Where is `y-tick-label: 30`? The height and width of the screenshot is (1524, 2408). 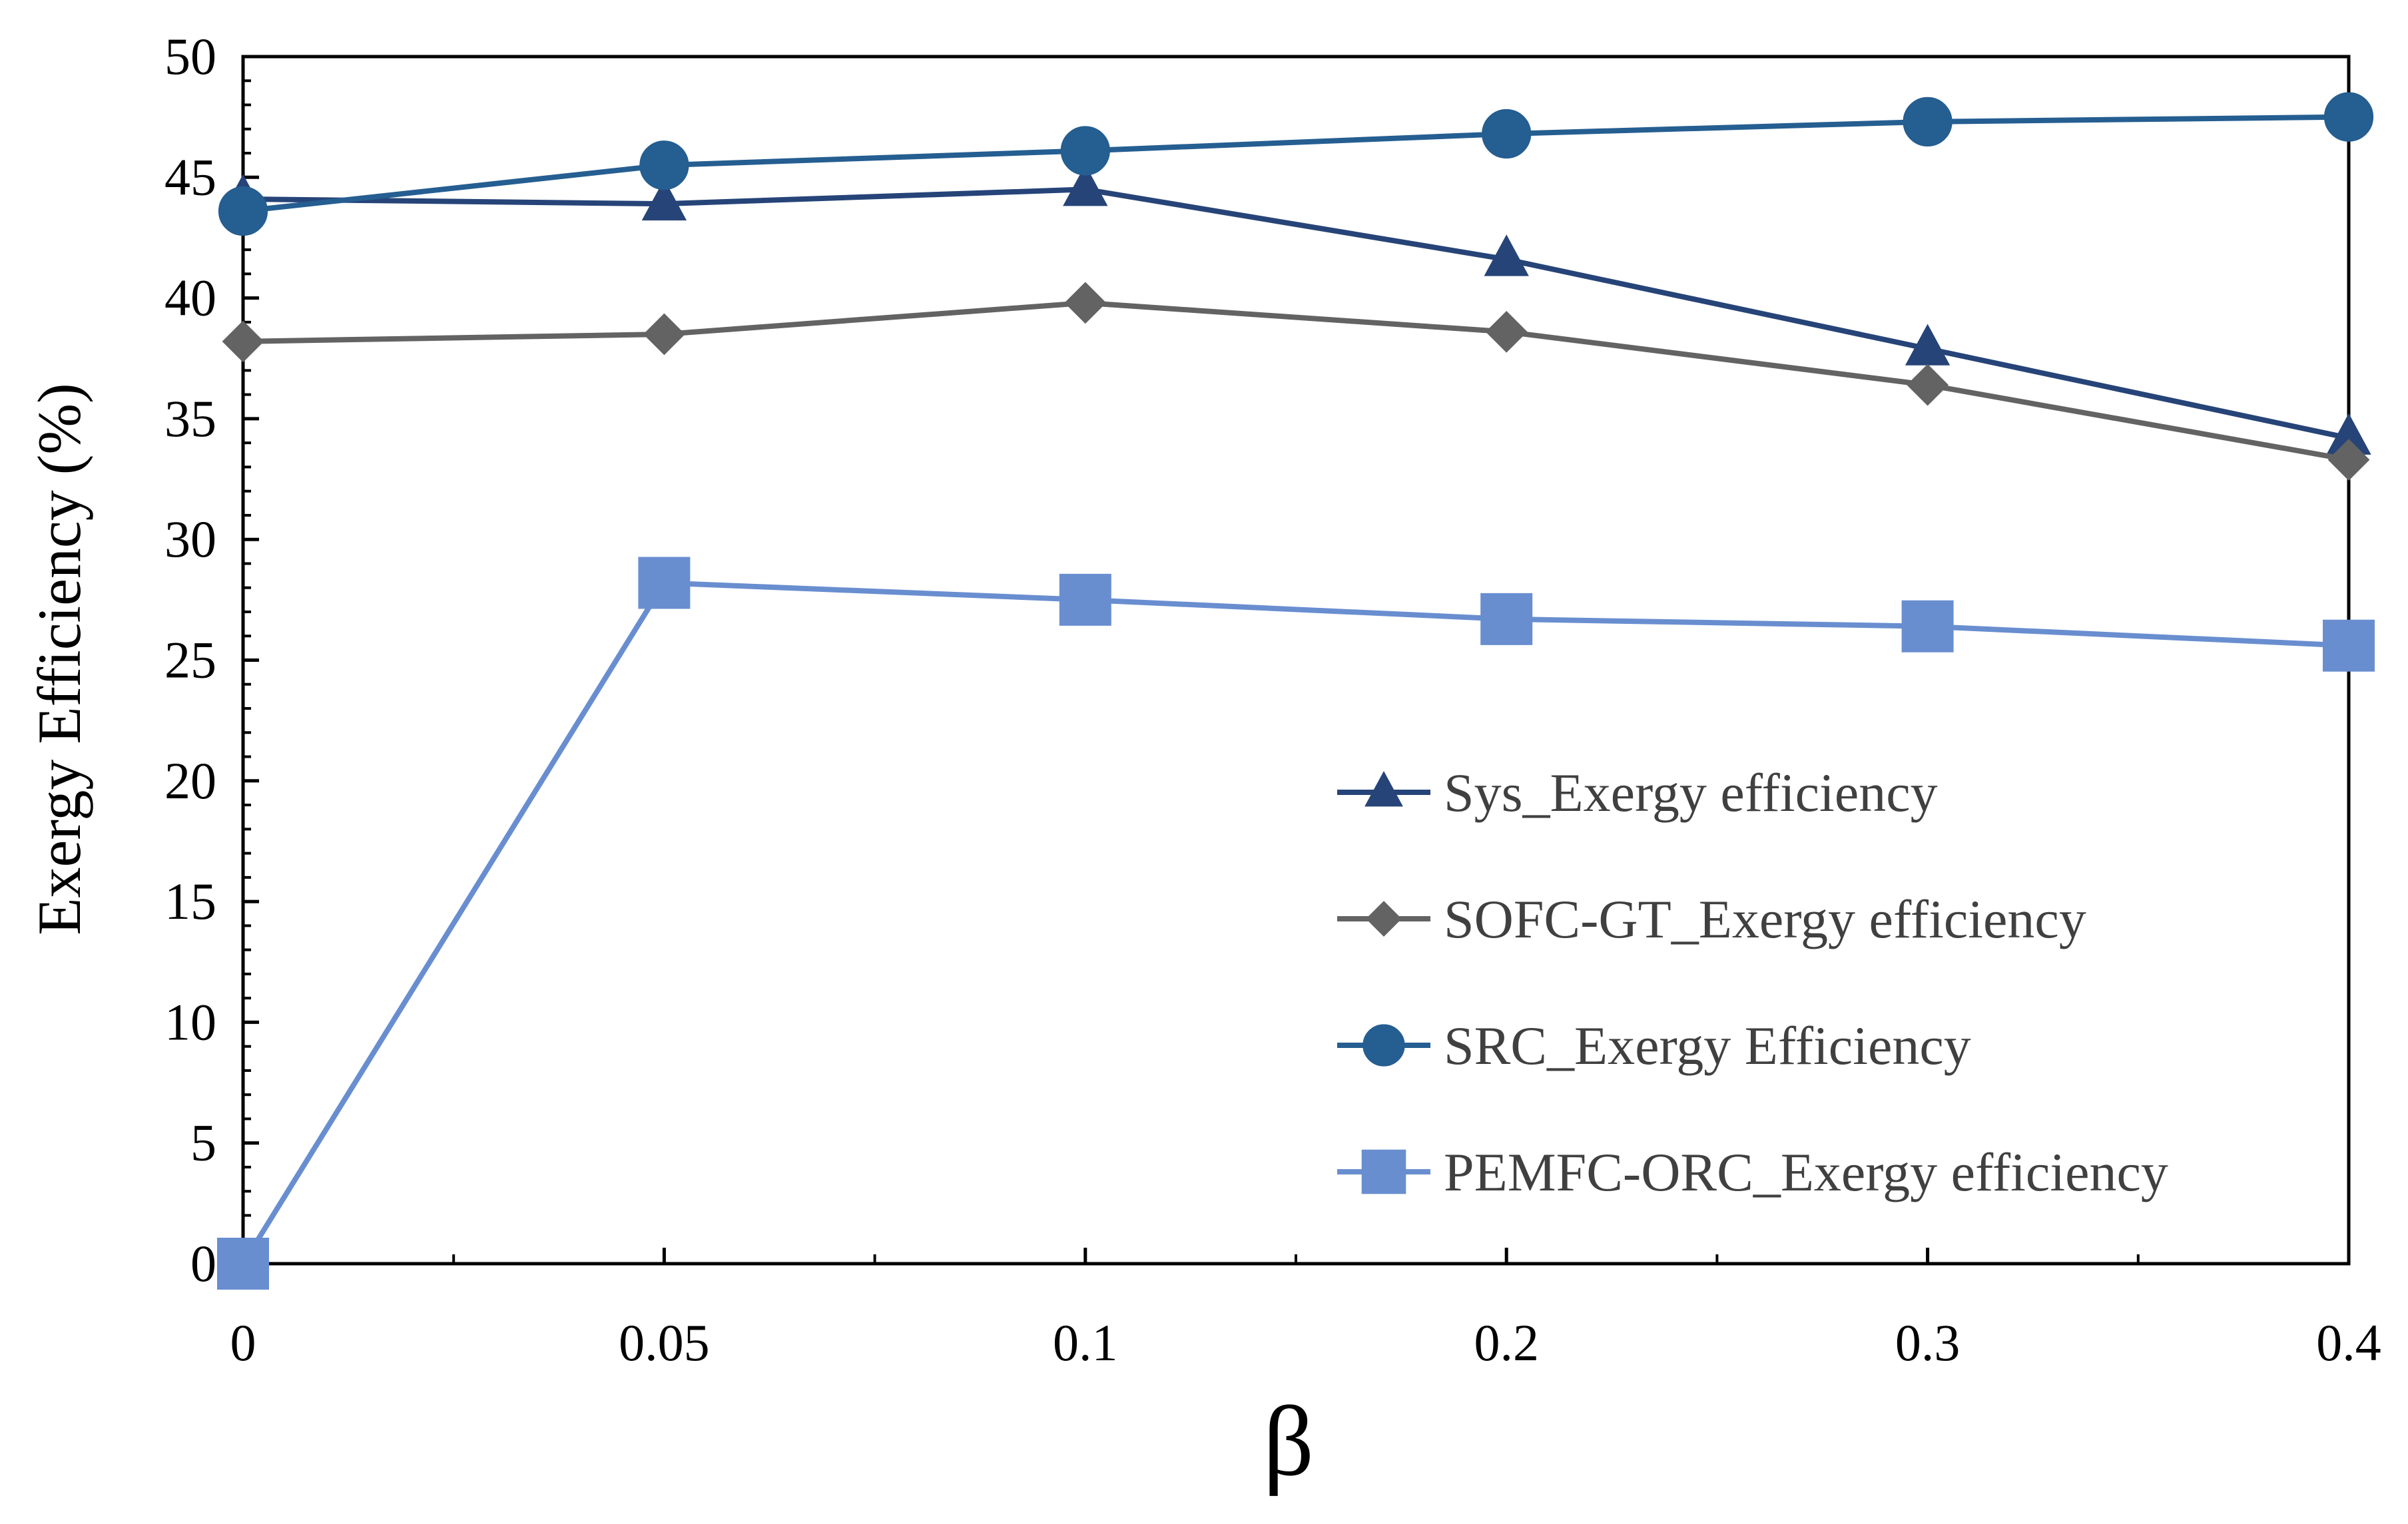 y-tick-label: 30 is located at coordinates (190, 539).